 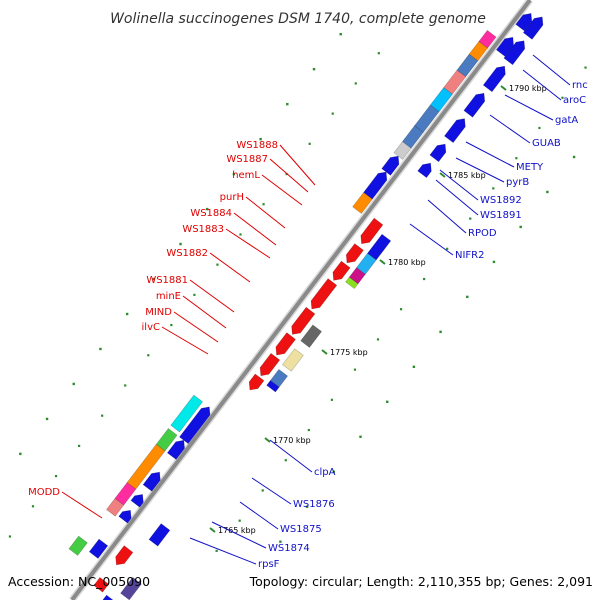 What do you see at coordinates (546, 143) in the screenshot?
I see `gene-label-right: GUAB` at bounding box center [546, 143].